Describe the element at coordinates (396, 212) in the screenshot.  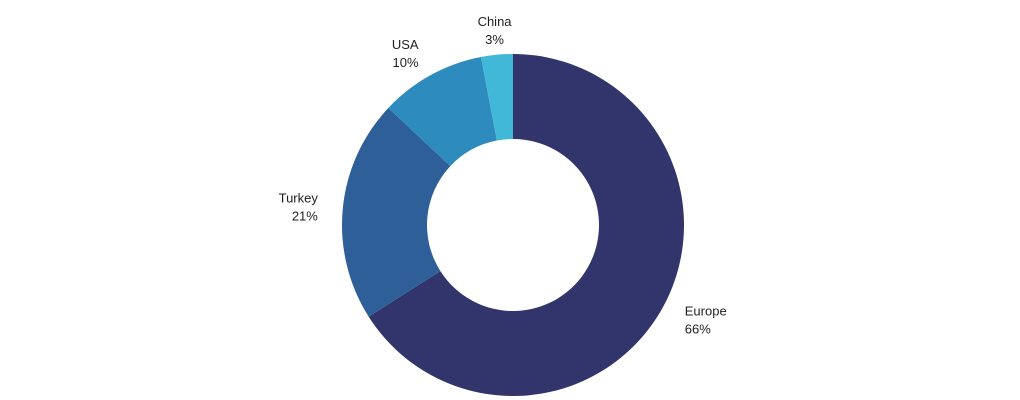
I see `slice-turkey` at that location.